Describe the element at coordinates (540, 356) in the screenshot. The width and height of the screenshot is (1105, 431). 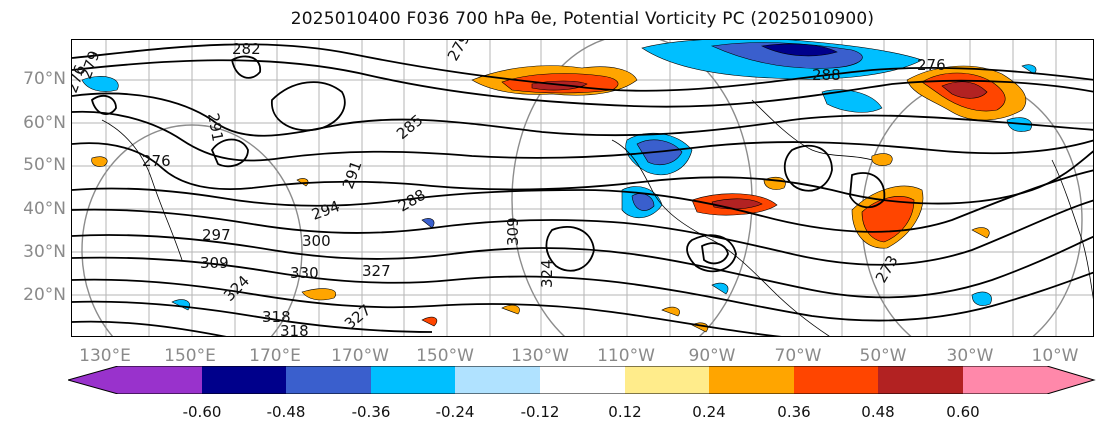
I see `lon-label-130w: 130°W` at that location.